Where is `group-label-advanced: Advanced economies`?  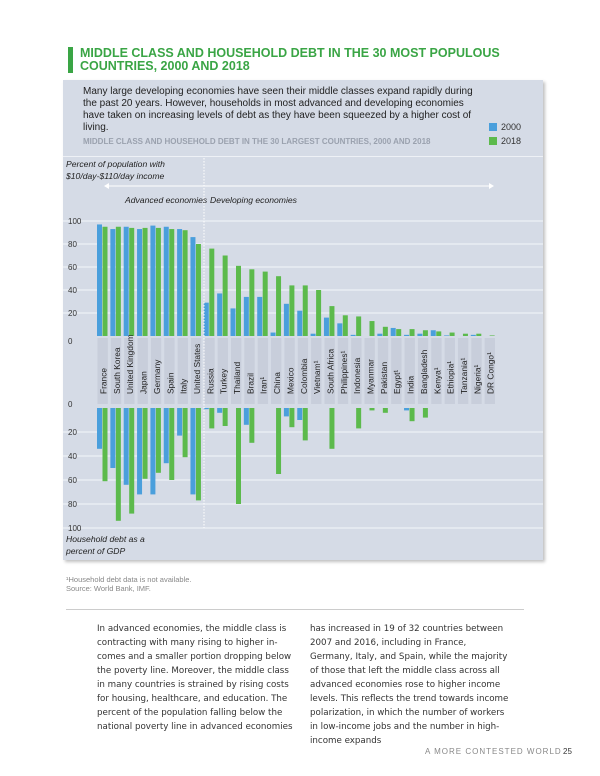 group-label-advanced: Advanced economies is located at coordinates (166, 200).